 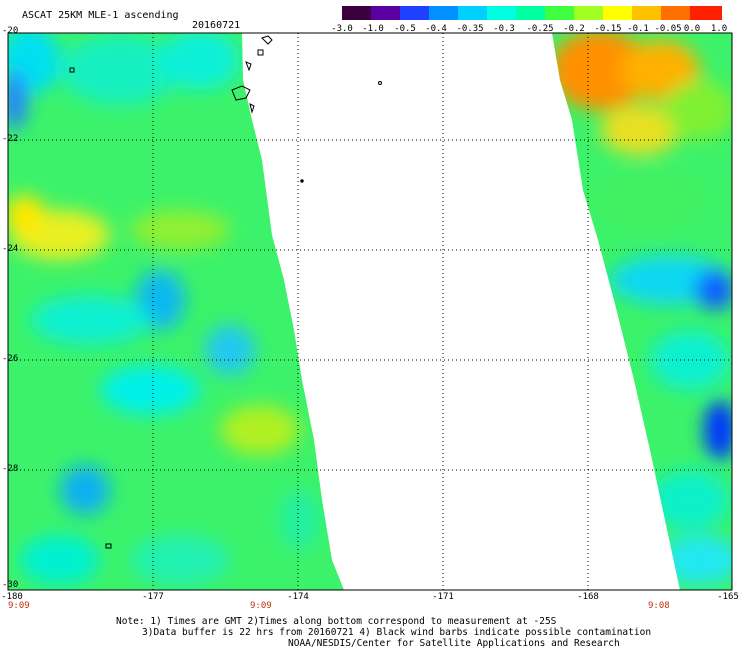 What do you see at coordinates (659, 606) in the screenshot?
I see `pass-time: 9:08` at bounding box center [659, 606].